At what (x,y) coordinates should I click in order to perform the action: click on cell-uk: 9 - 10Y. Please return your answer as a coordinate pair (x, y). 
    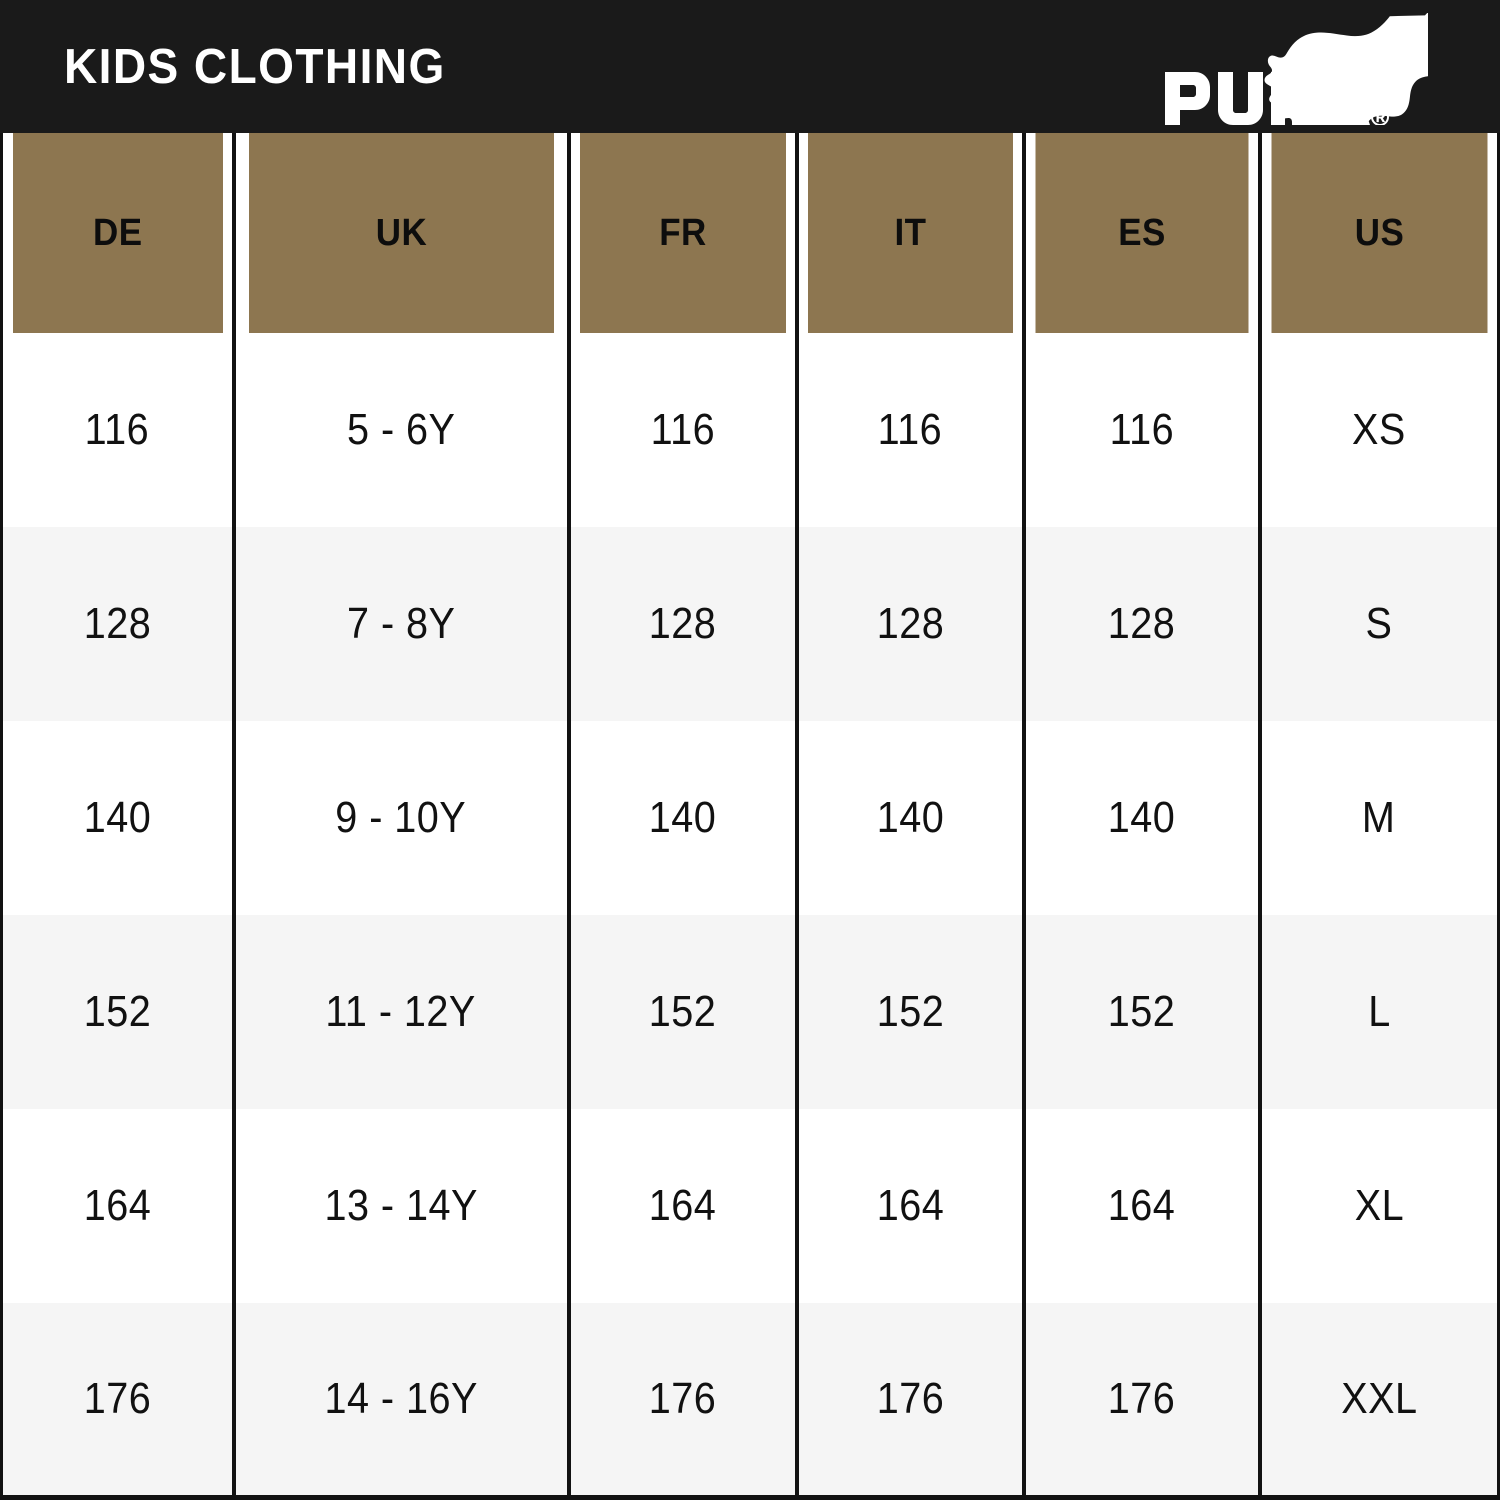
    Looking at the image, I should click on (402, 818).